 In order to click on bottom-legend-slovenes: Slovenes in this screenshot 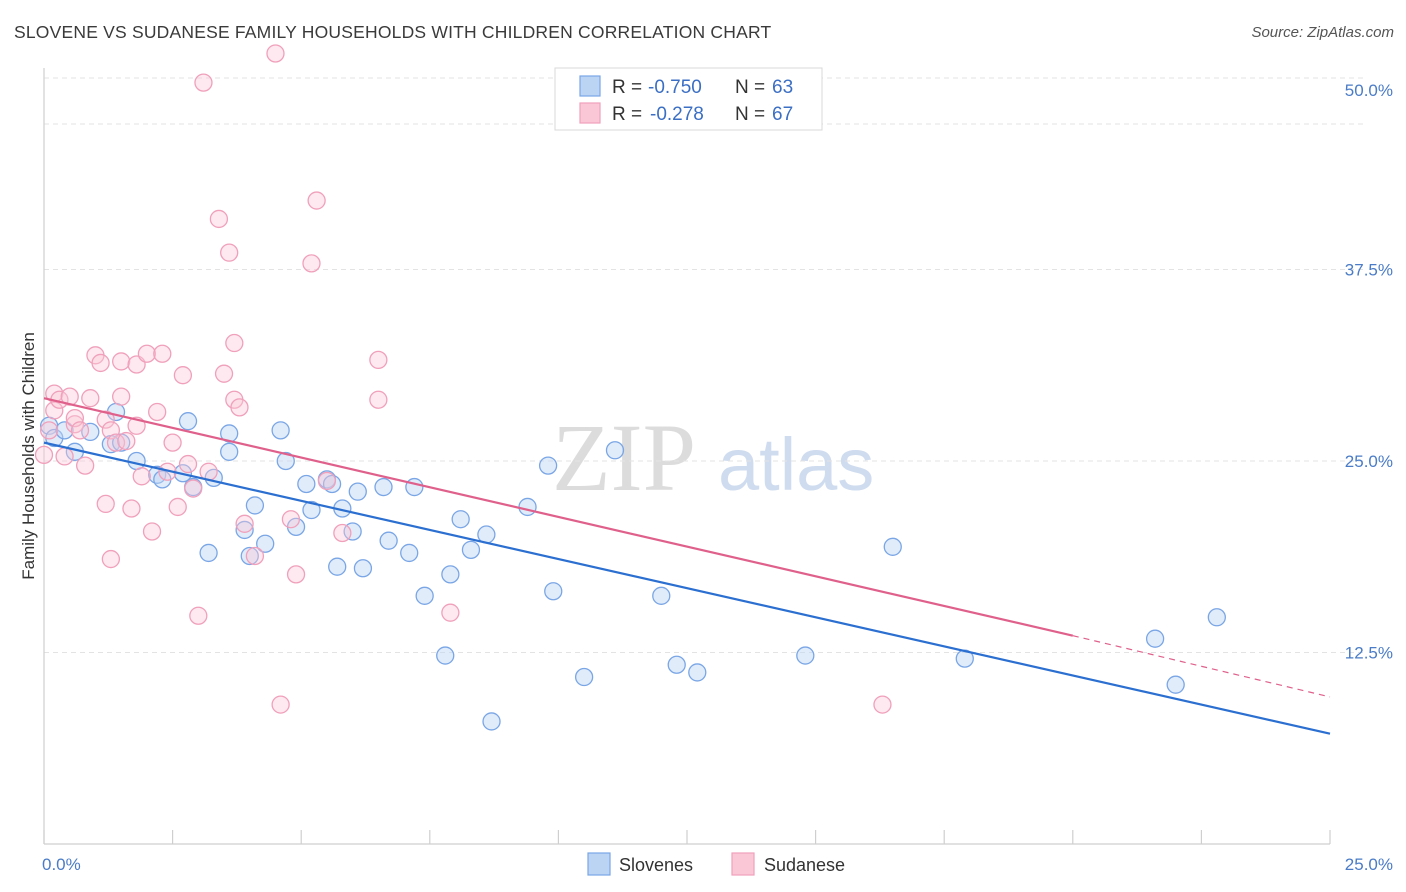, I will do `click(656, 865)`.